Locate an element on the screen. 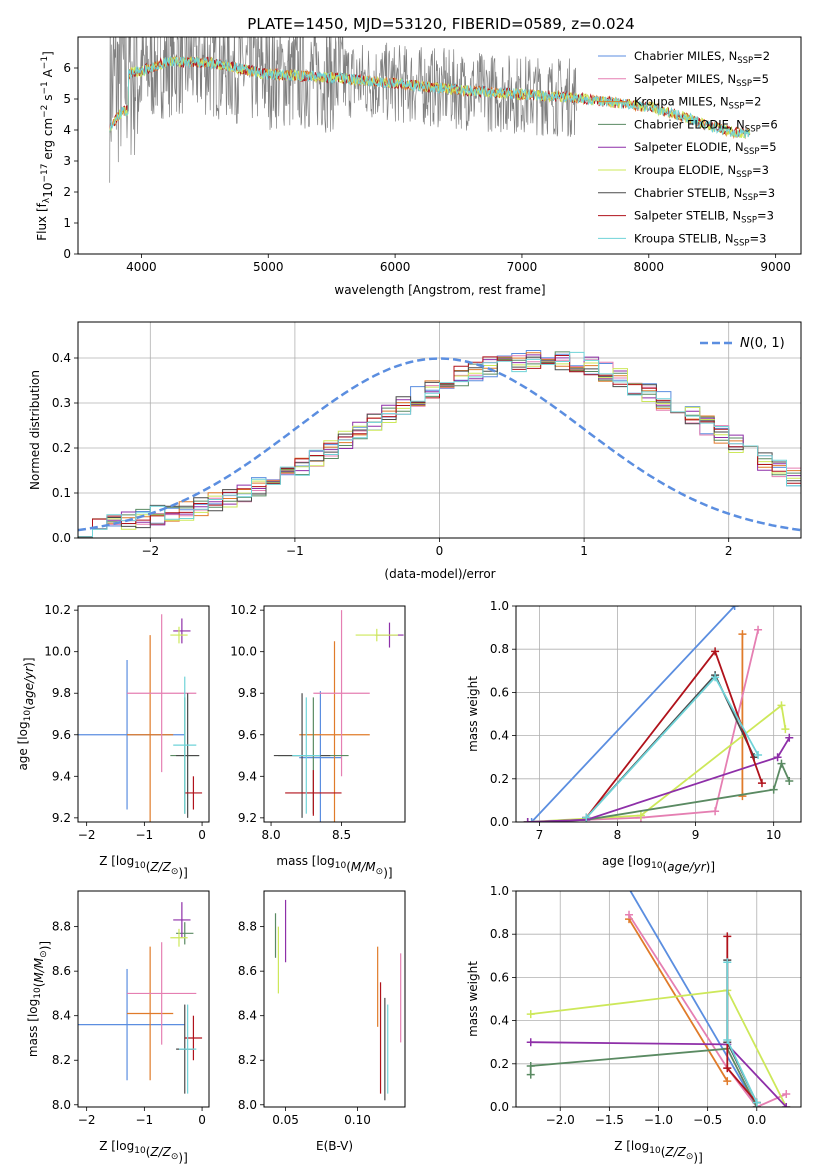 Image resolution: width=819 pixels, height=1170 pixels. errorbar-salpeter-stelib is located at coordinates (193, 793).